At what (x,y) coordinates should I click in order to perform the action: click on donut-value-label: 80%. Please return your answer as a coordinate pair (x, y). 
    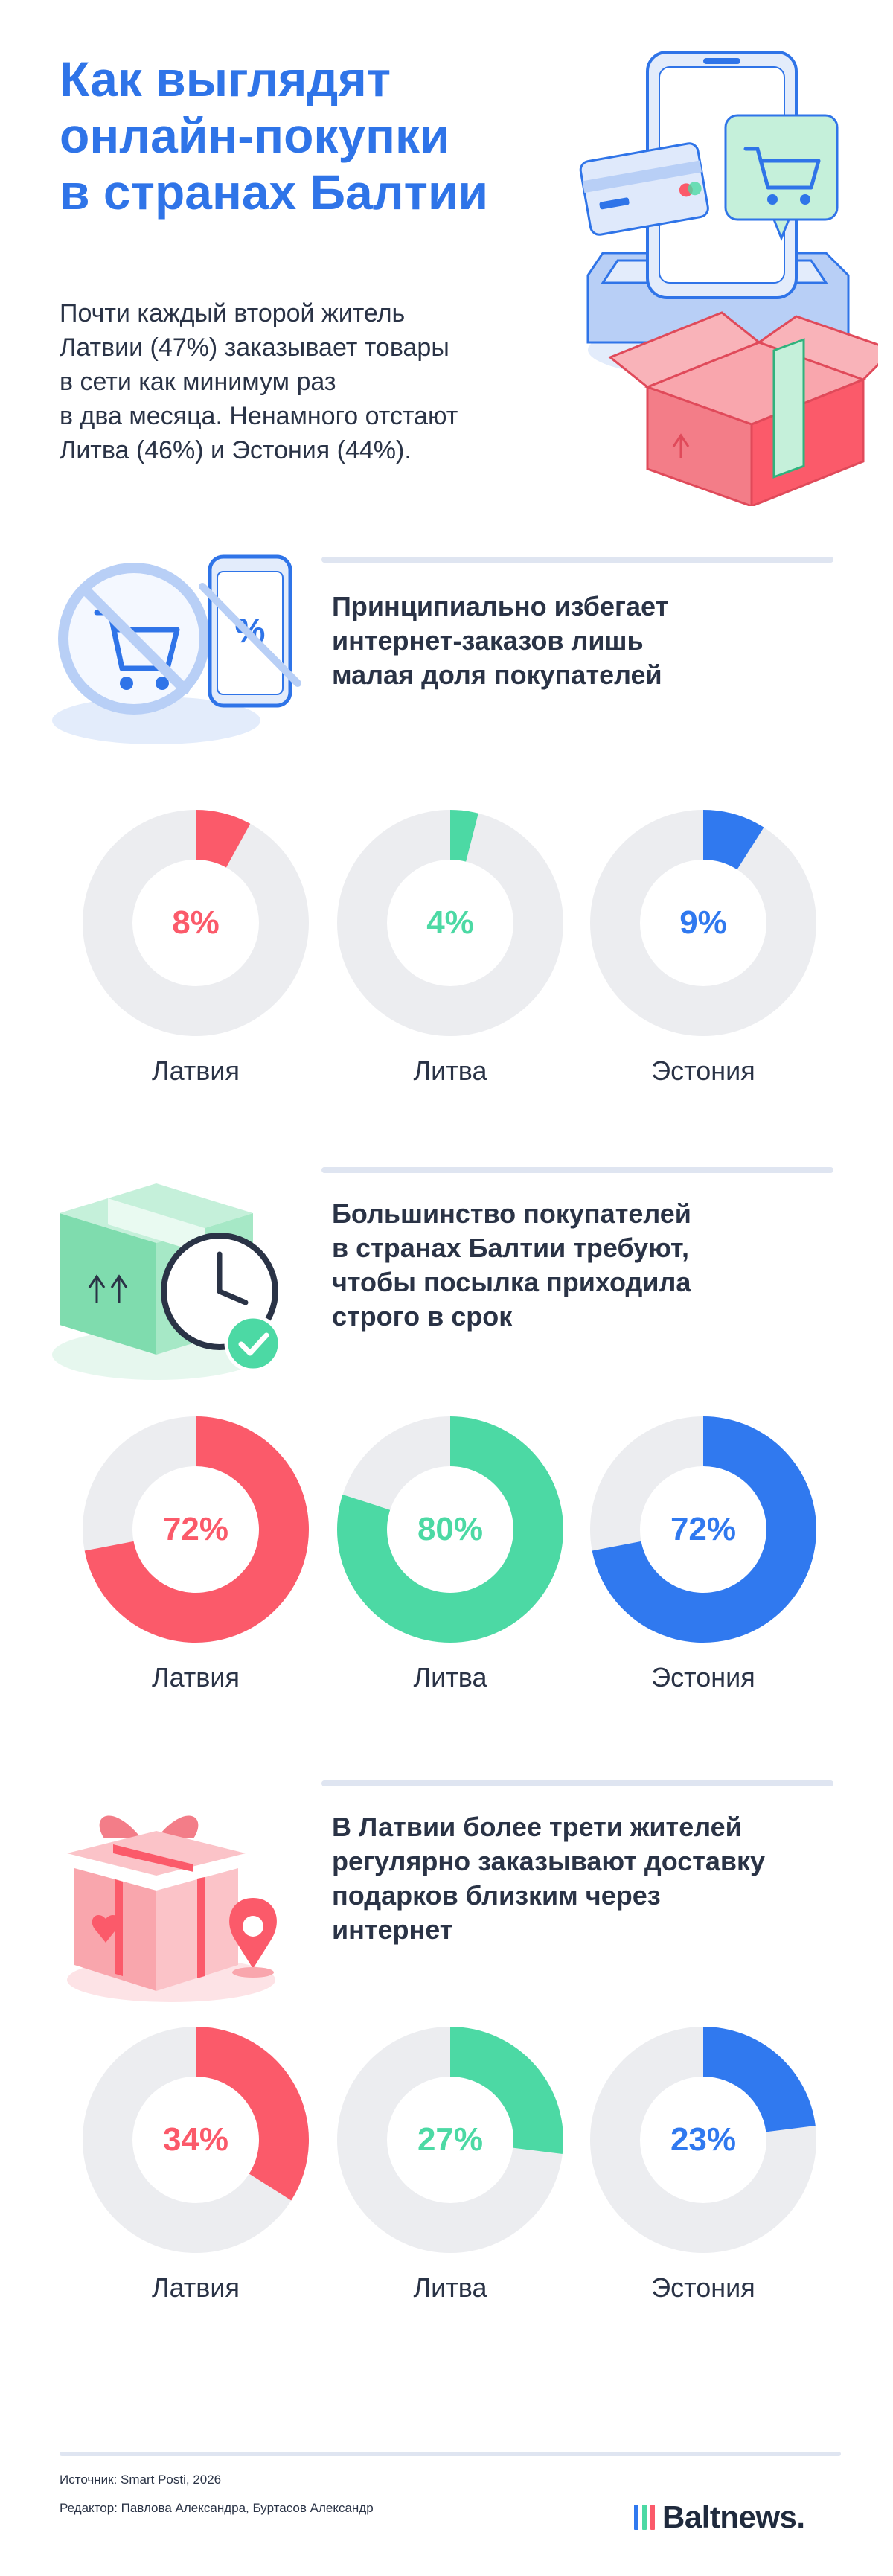
    Looking at the image, I should click on (450, 1529).